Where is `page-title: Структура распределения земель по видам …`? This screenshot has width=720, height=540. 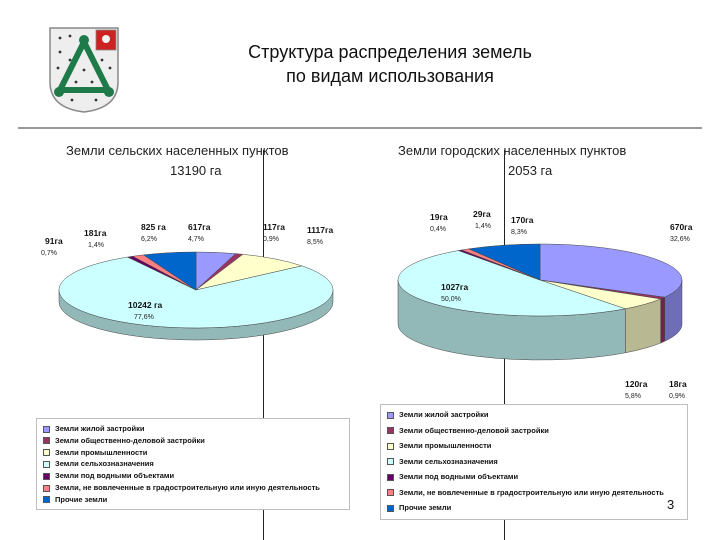
page-title: Структура распределения земель по видам … is located at coordinates (390, 64).